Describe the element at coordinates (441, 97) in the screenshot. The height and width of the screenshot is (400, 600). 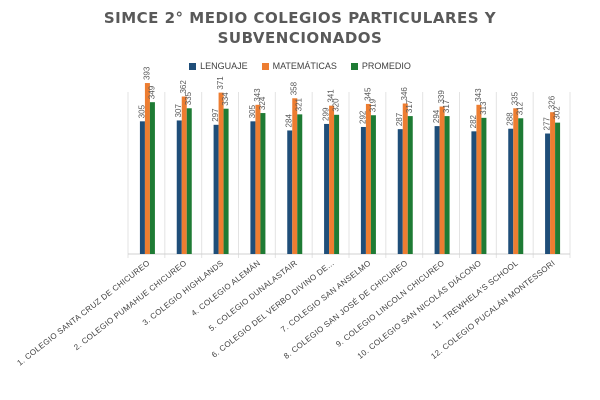
I see `data-label-matematicas-9: 339` at that location.